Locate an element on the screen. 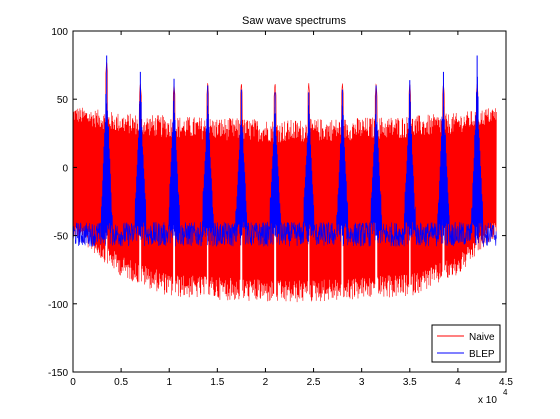 The image size is (560, 419). legend-label-blep: BLEP is located at coordinates (482, 354).